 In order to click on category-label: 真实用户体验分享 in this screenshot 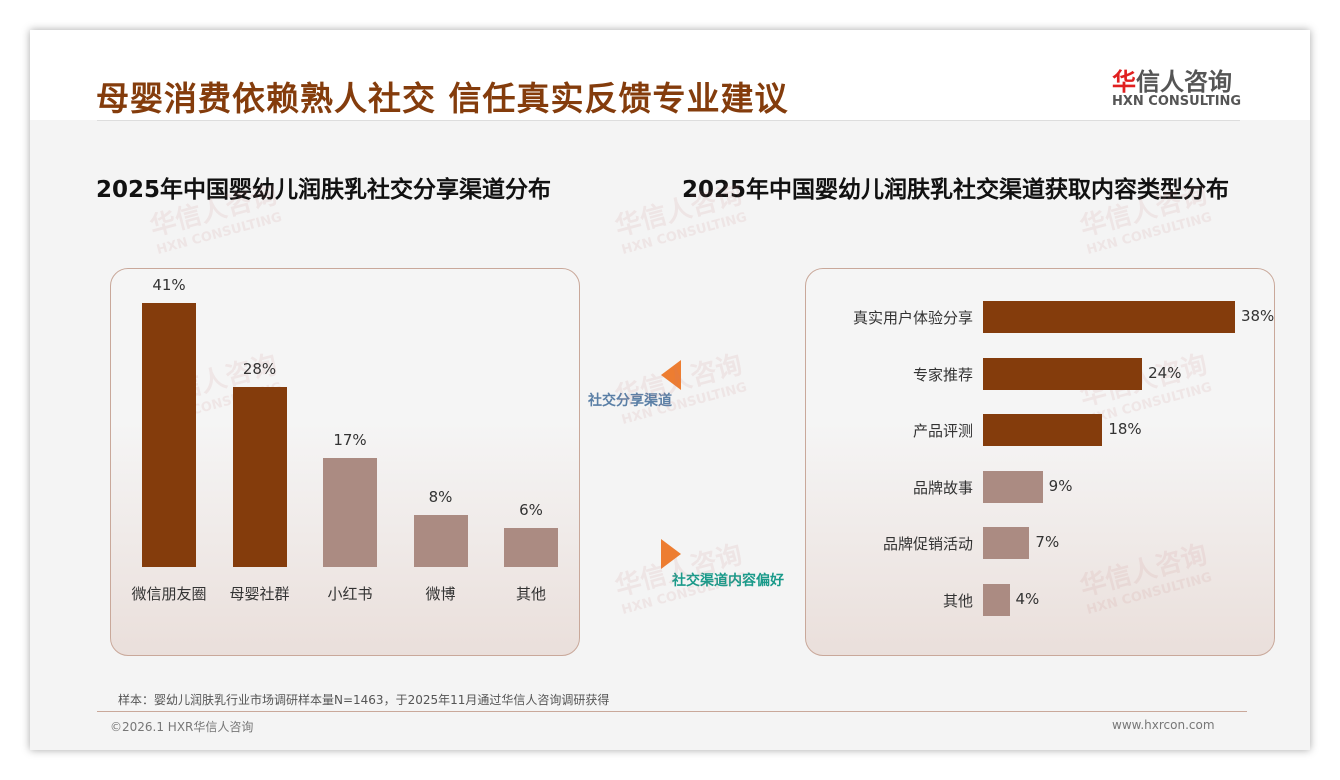, I will do `click(912, 318)`.